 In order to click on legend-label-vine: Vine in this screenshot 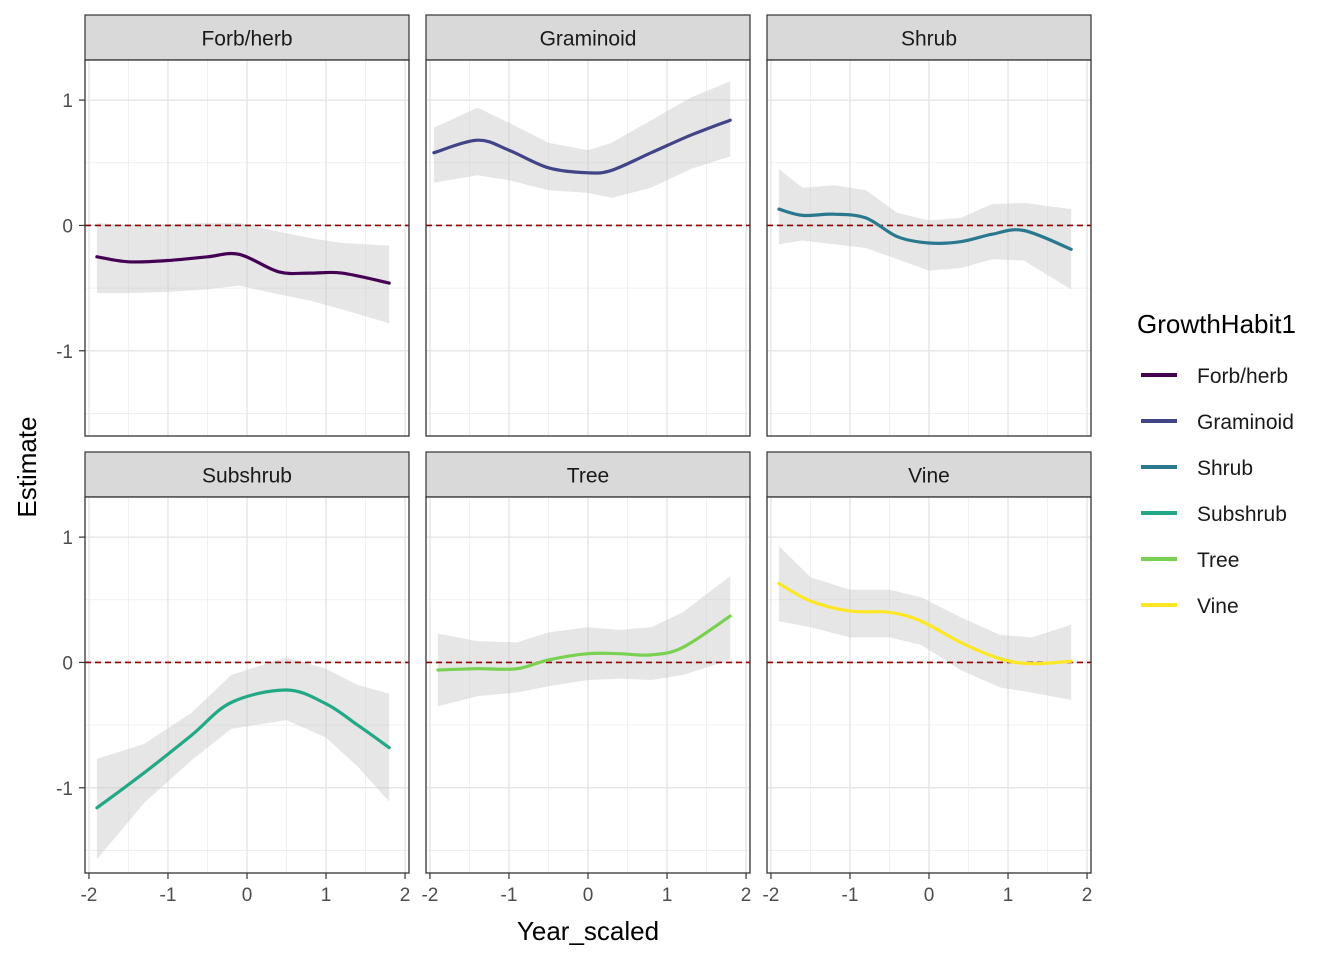, I will do `click(1218, 606)`.